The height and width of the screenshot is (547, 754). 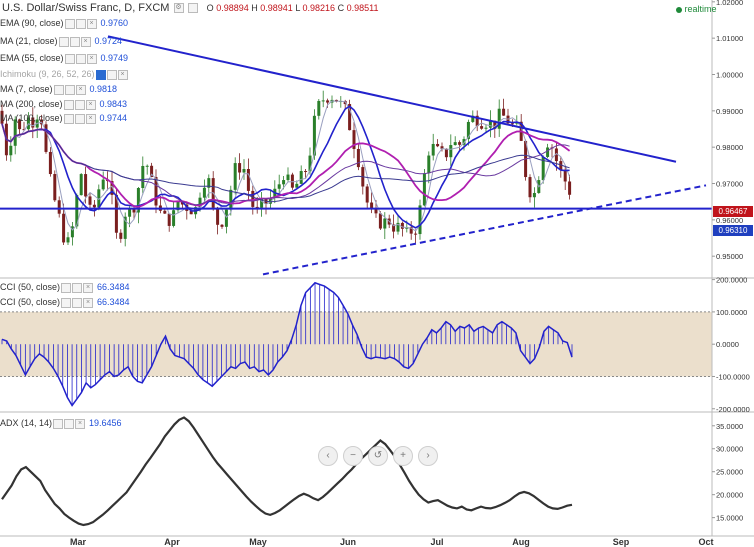 I want to click on legend-cci-2: CCI (50, close) × 66.3484, so click(x=65, y=302).